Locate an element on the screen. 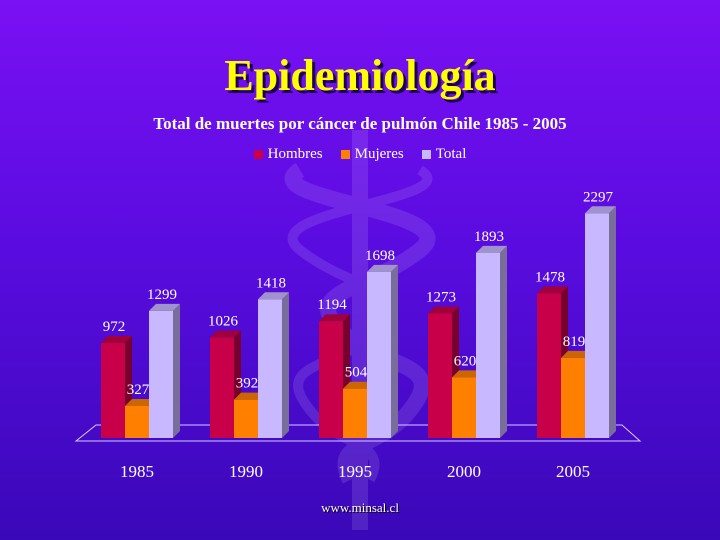 This screenshot has width=720, height=540. x-tick-labels: 1985 1990 1995 2000 2005 is located at coordinates (355, 471).